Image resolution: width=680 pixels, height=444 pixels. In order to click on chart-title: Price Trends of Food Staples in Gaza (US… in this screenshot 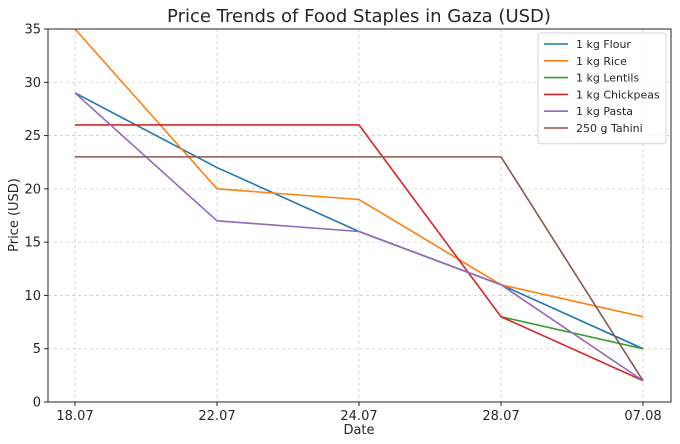, I will do `click(359, 16)`.